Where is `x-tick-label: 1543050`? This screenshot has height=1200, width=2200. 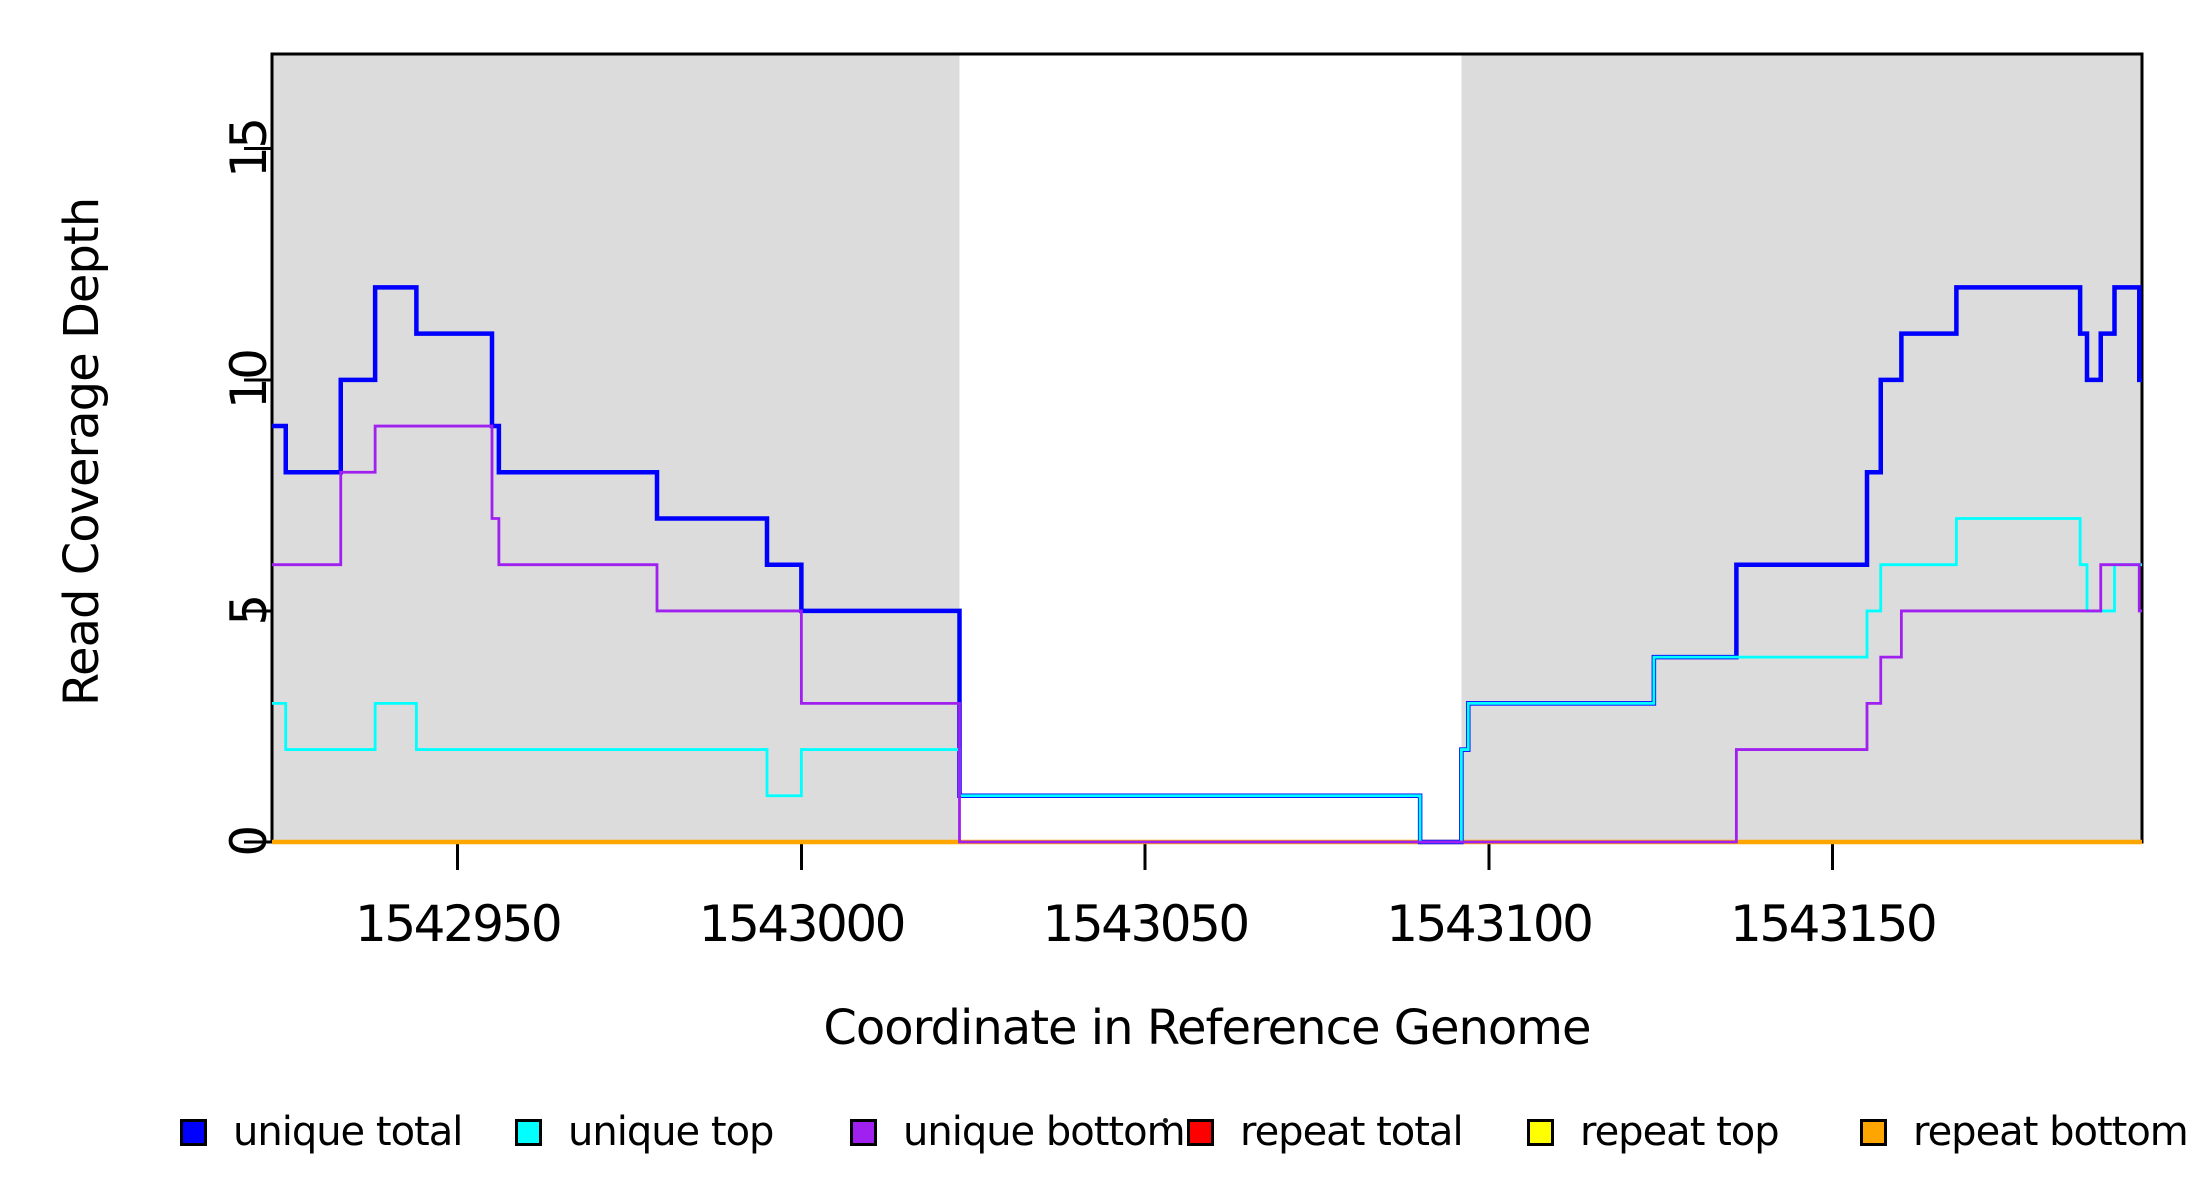
x-tick-label: 1543050 is located at coordinates (1145, 924).